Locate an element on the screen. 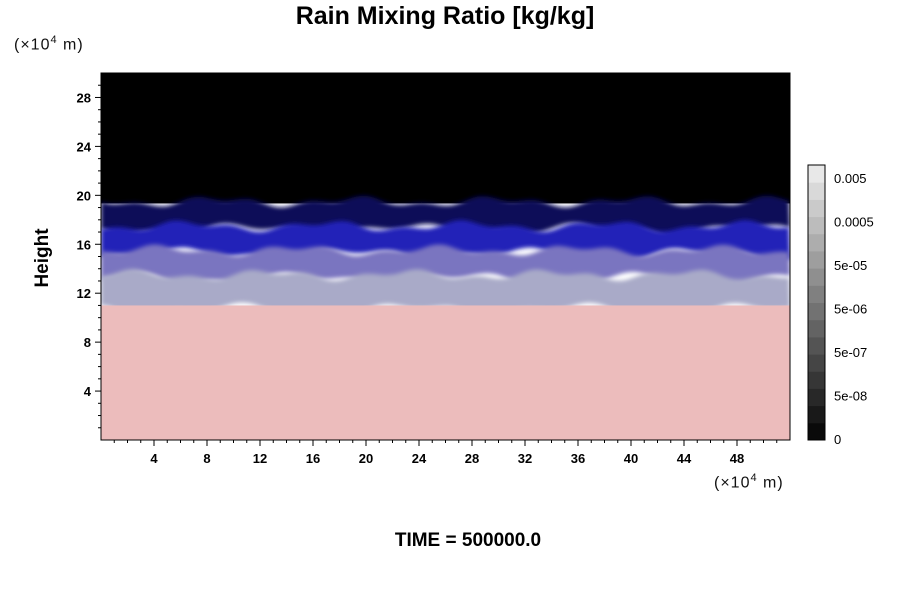 The width and height of the screenshot is (900, 600). chart-title: Rain Mixing Ratio [kg/kg] is located at coordinates (445, 16).